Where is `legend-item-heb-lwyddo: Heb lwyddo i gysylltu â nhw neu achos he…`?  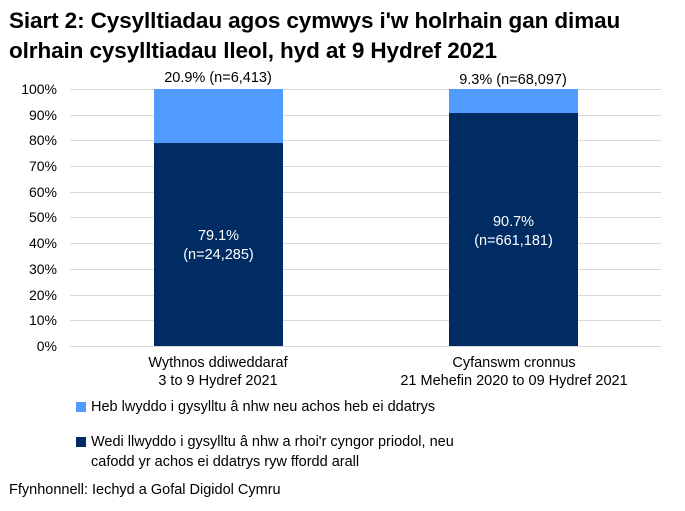 legend-item-heb-lwyddo: Heb lwyddo i gysylltu â nhw neu achos he… is located at coordinates (371, 407).